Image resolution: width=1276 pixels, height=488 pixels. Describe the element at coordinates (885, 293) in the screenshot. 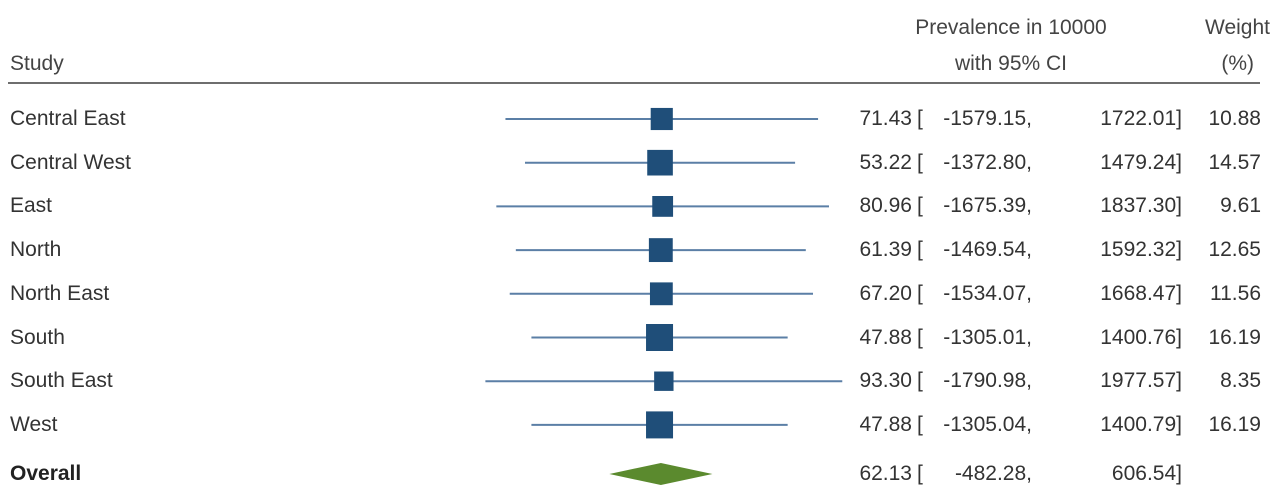

I see `estimate-value: 67.20` at that location.